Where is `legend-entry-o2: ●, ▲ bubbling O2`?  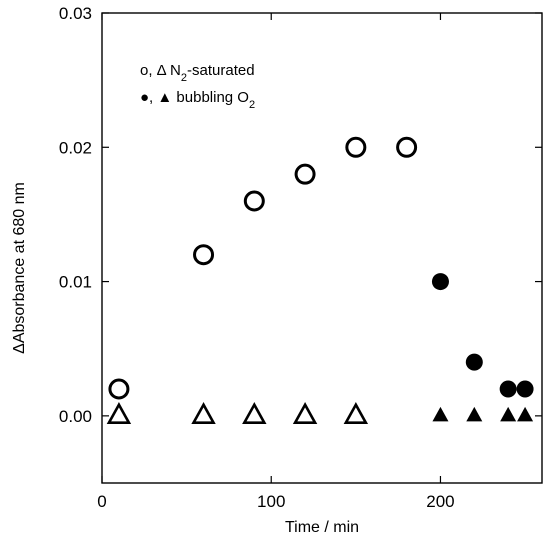 legend-entry-o2: ●, ▲ bubbling O2 is located at coordinates (197, 100).